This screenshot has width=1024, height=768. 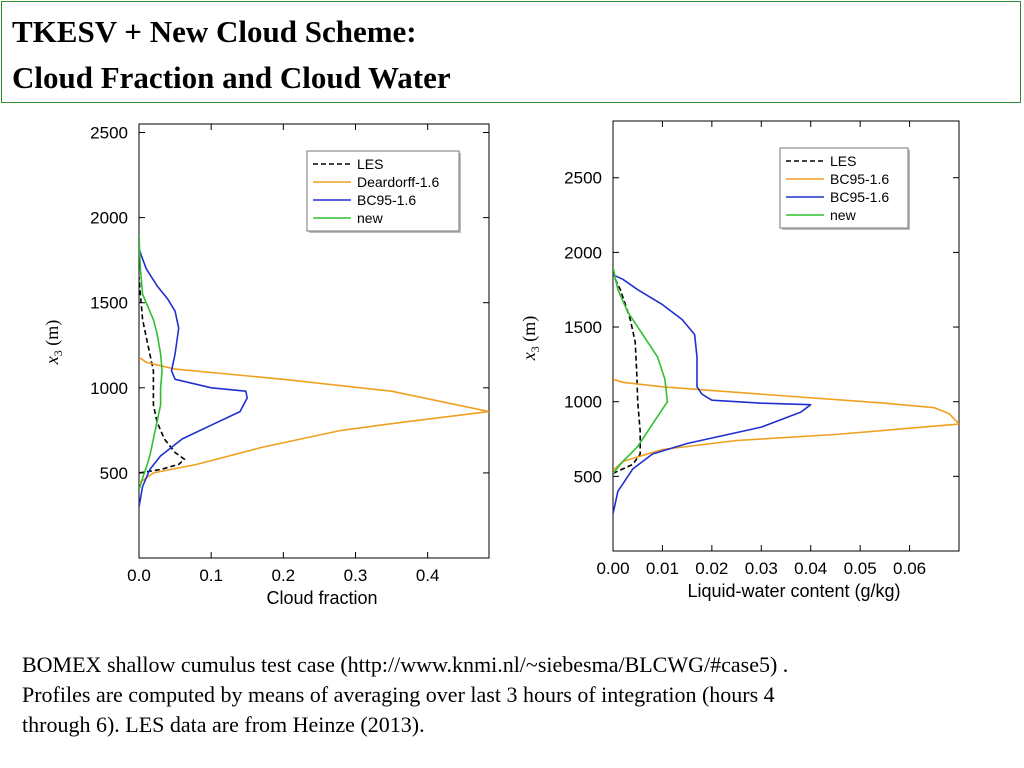 What do you see at coordinates (909, 568) in the screenshot?
I see `x-tick-label: 0.06` at bounding box center [909, 568].